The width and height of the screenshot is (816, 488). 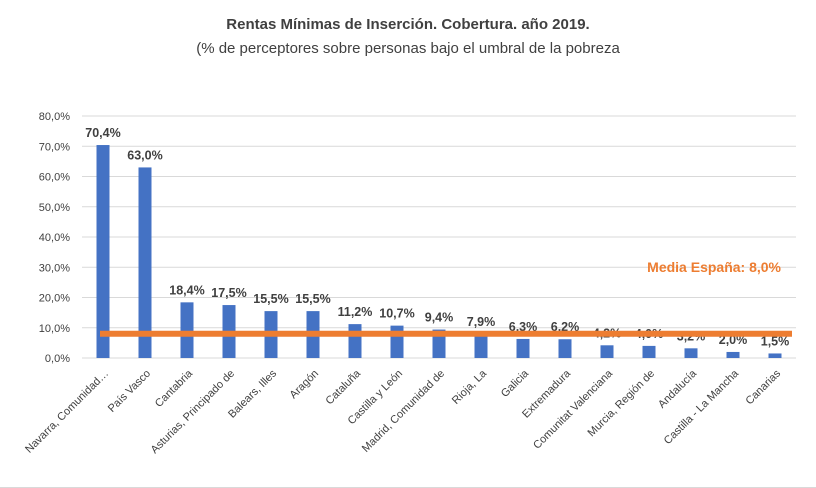 I want to click on category-label: Galicia, so click(x=515, y=383).